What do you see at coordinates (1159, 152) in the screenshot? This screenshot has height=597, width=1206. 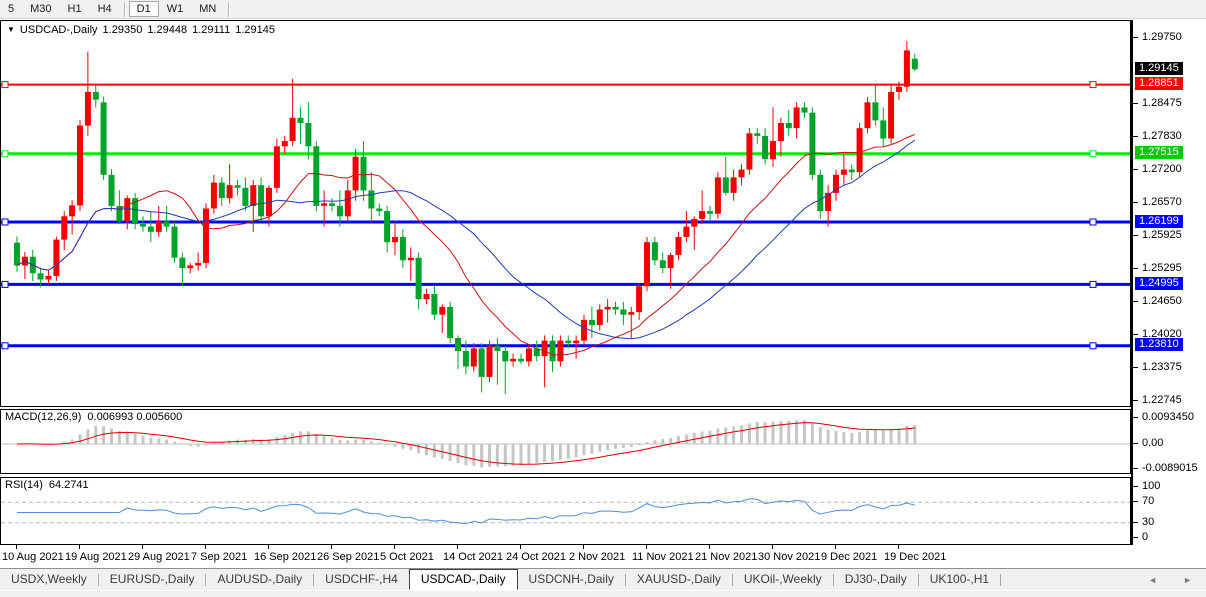 I see `price-badge-support-line: 1.27515` at bounding box center [1159, 152].